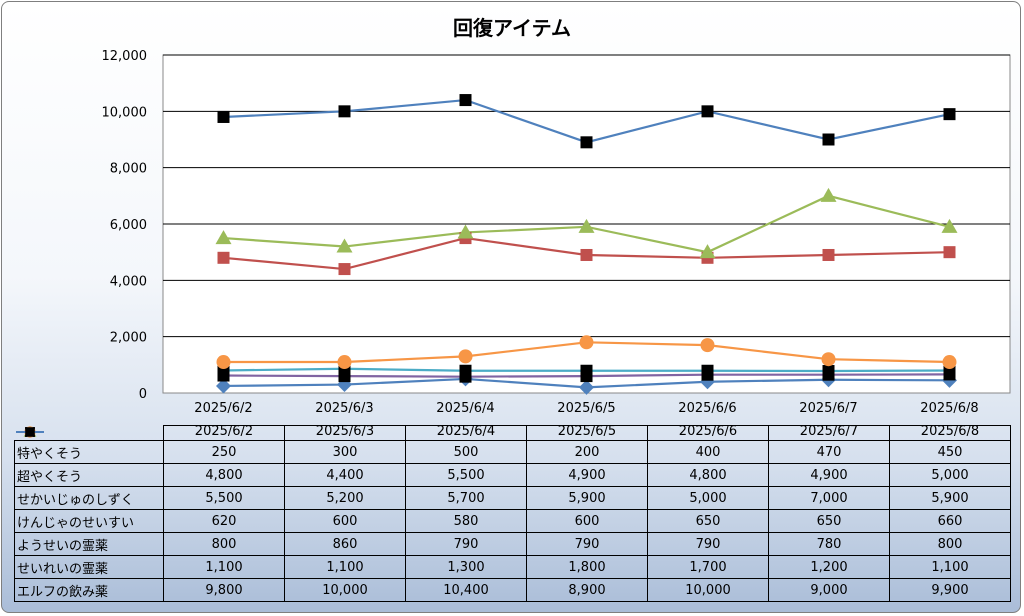 This screenshot has height=616, width=1024. Describe the element at coordinates (50, 477) in the screenshot. I see `series-name: 超やくそう` at that location.